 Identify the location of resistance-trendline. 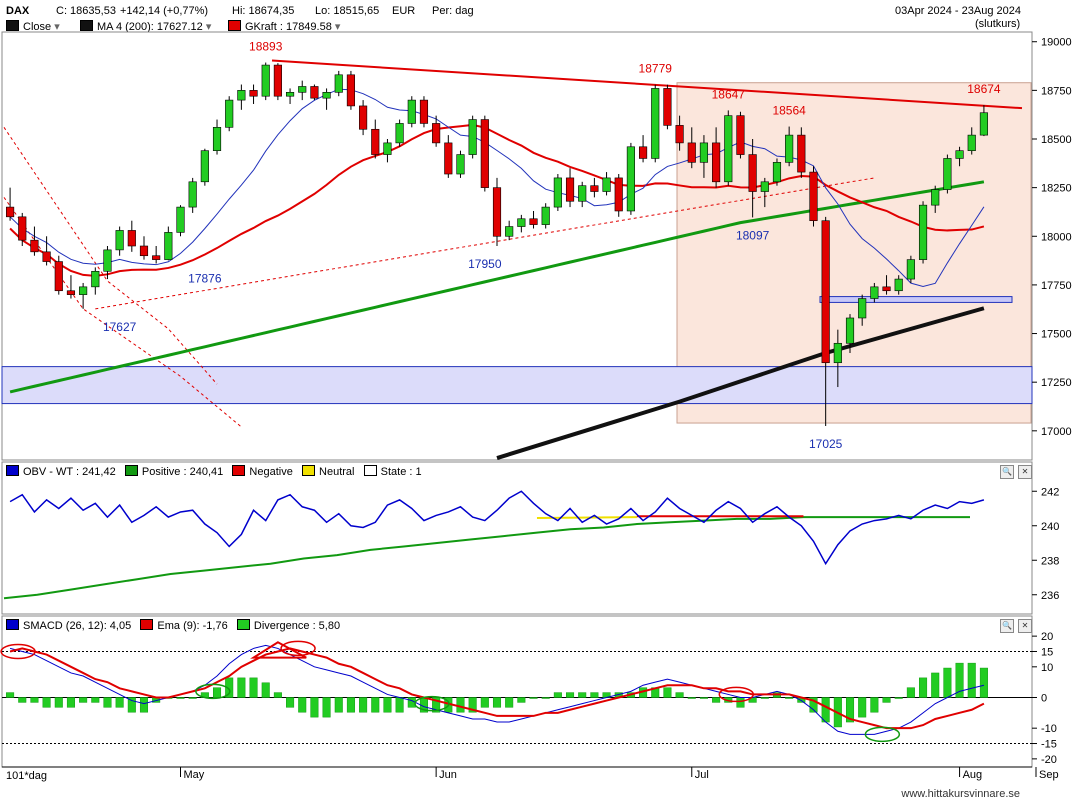
(647, 84).